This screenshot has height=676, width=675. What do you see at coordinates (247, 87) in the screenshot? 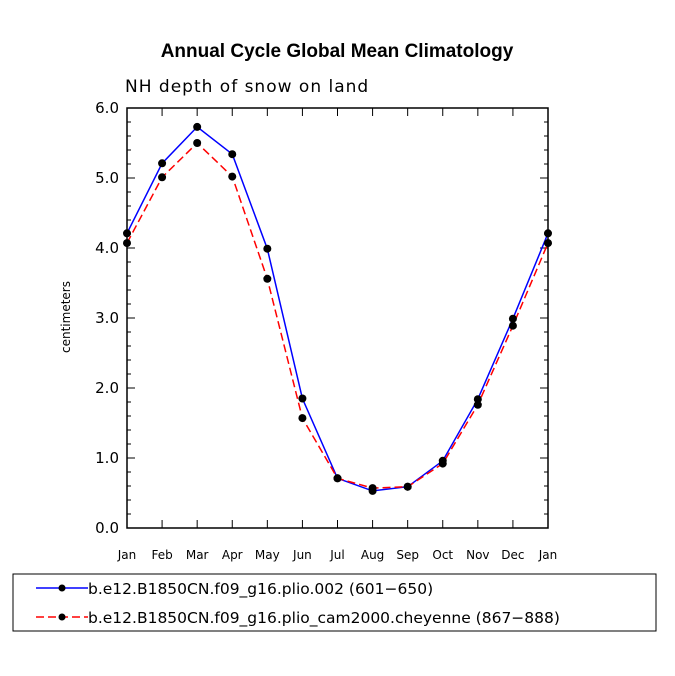
I see `chart-subtitle: NH depth of snow on land` at bounding box center [247, 87].